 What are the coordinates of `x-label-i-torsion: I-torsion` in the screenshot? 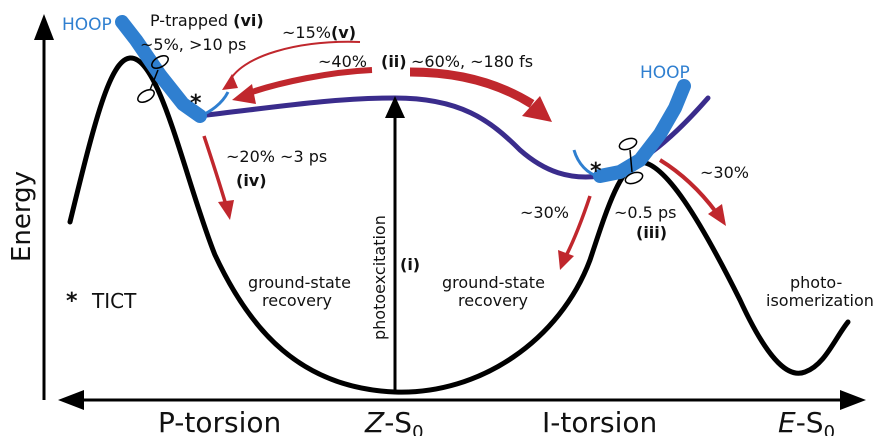 It's located at (599, 421).